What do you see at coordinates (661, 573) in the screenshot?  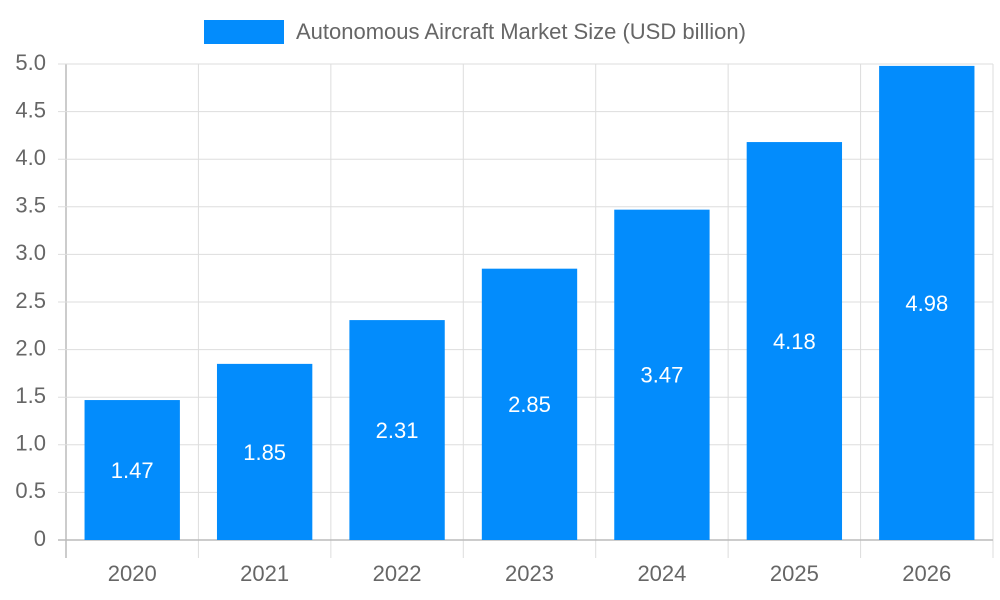 I see `x-tick-label: 2024` at bounding box center [661, 573].